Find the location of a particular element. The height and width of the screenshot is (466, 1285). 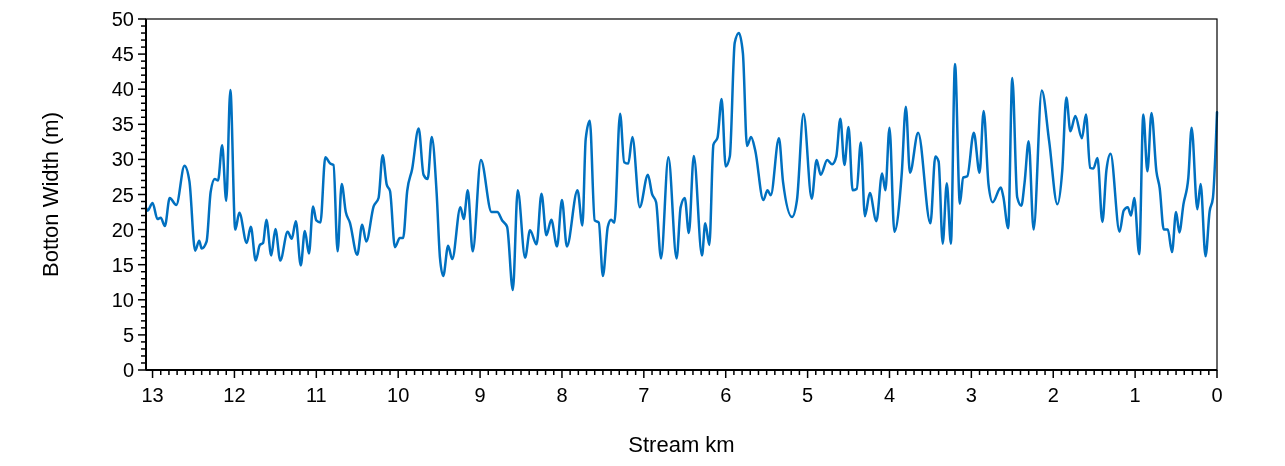

y-tick-label: 45 is located at coordinates (122, 54).